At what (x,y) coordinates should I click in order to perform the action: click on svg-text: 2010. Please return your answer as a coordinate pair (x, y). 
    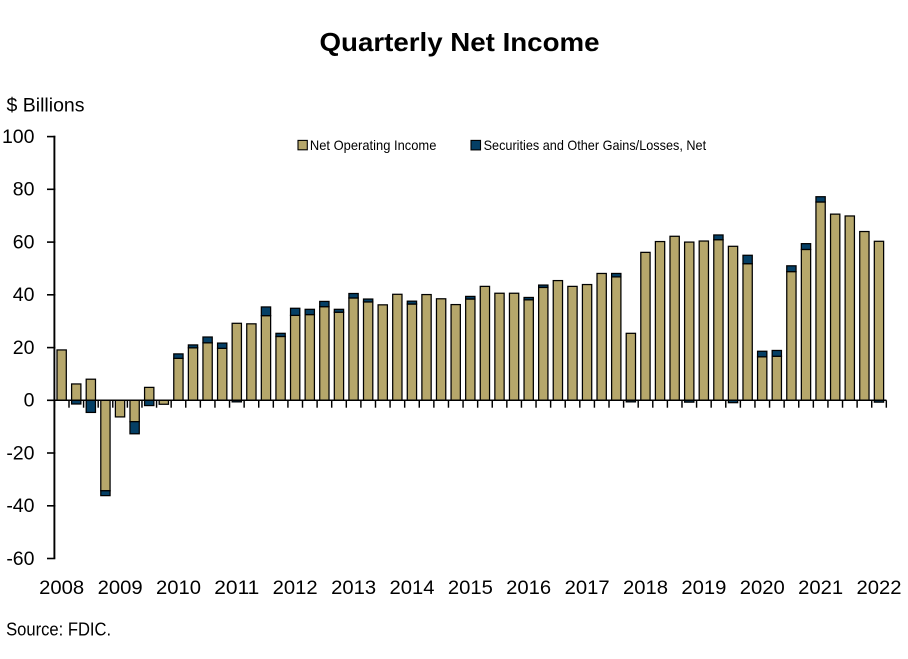
    Looking at the image, I should click on (178, 588).